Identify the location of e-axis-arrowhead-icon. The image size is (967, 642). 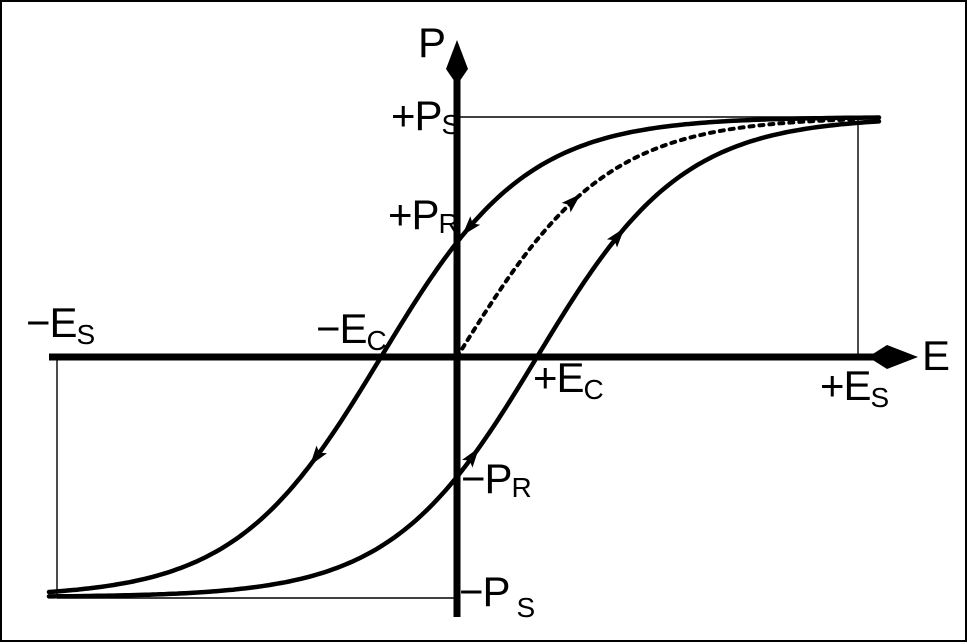
(893, 357).